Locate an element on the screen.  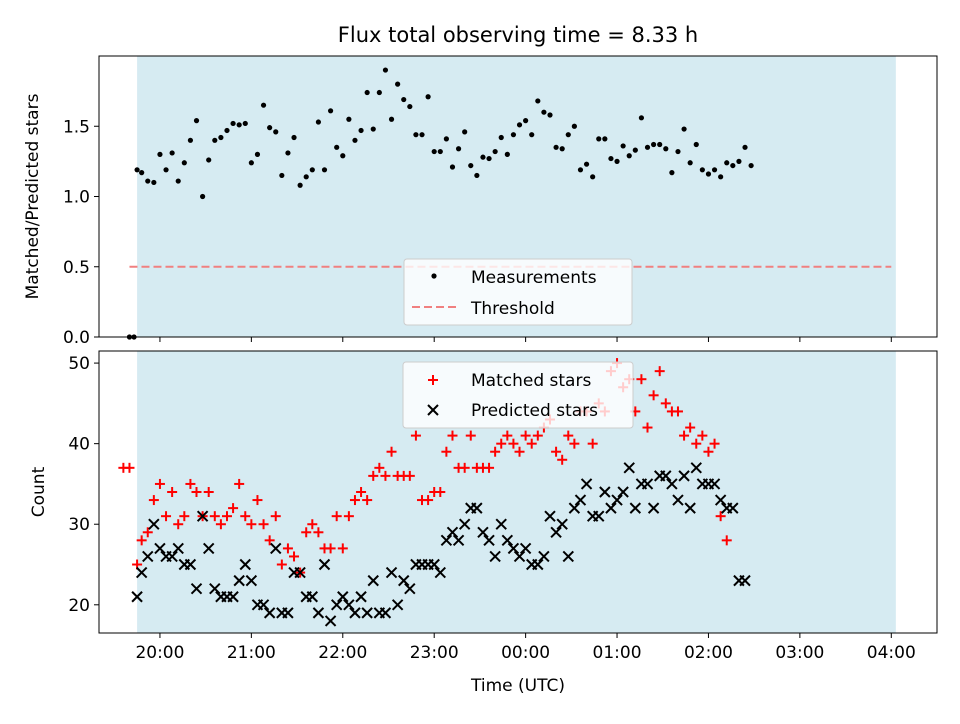
top-y-axis-label: Matched/Predicted stars is located at coordinates (33, 196).